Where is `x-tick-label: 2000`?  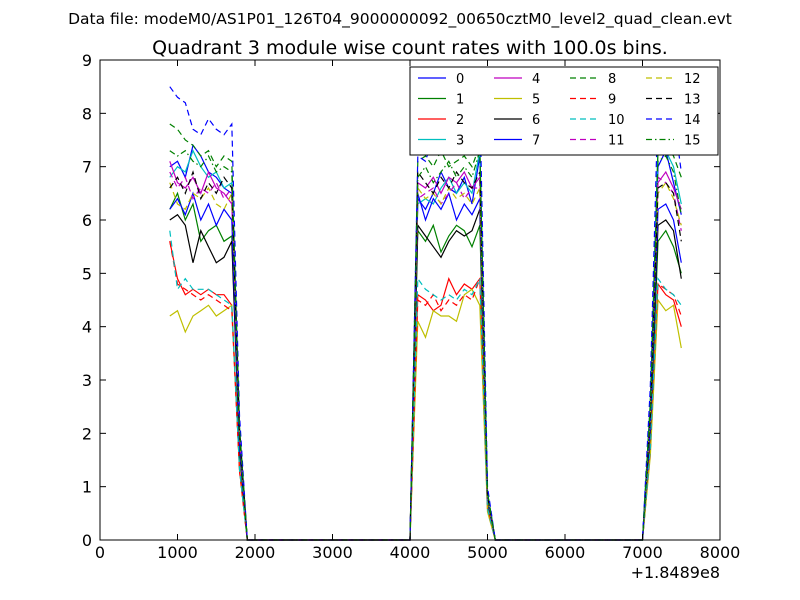 x-tick-label: 2000 is located at coordinates (255, 552).